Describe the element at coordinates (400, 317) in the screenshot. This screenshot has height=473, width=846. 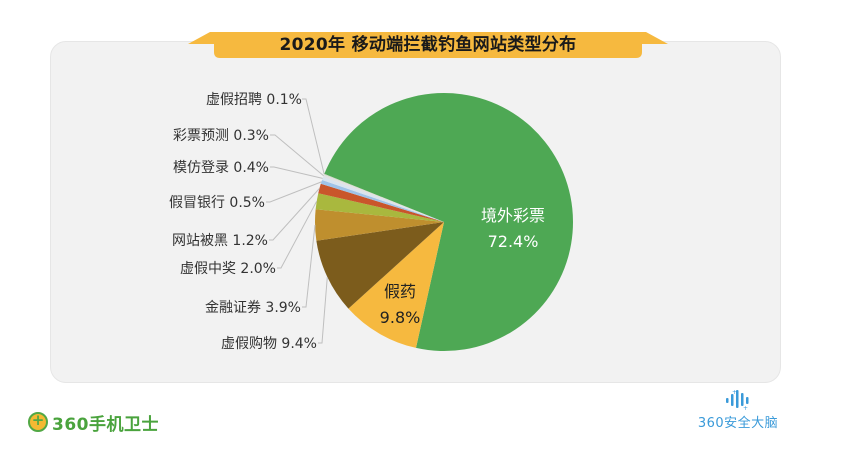
I see `slice-percent: 9.8%` at that location.